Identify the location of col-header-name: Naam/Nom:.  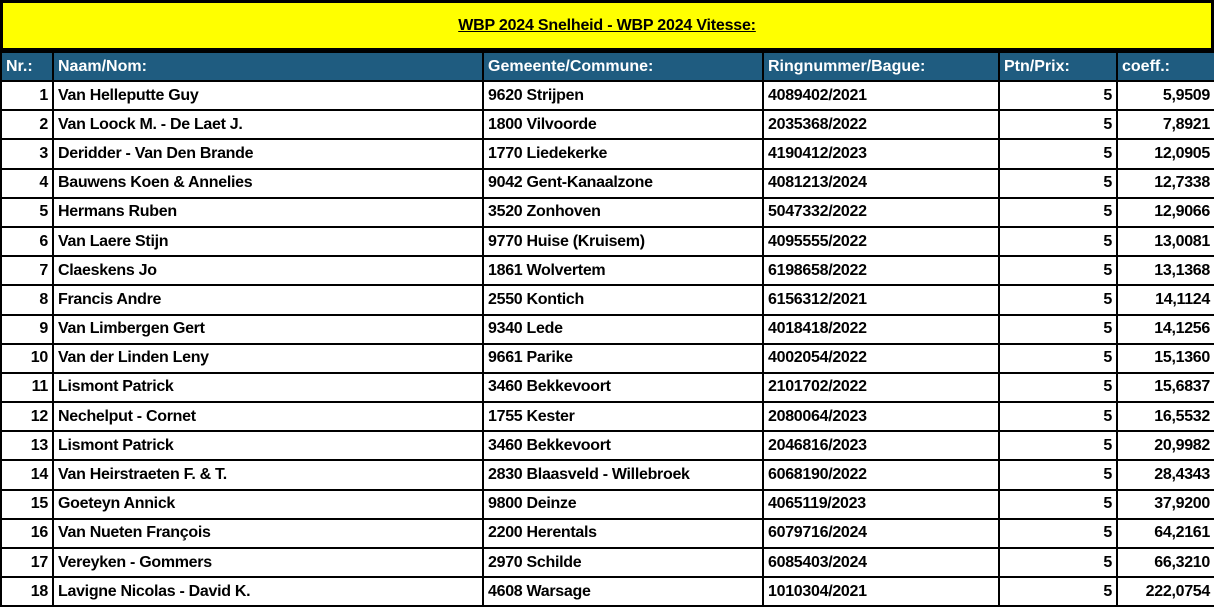
(268, 66).